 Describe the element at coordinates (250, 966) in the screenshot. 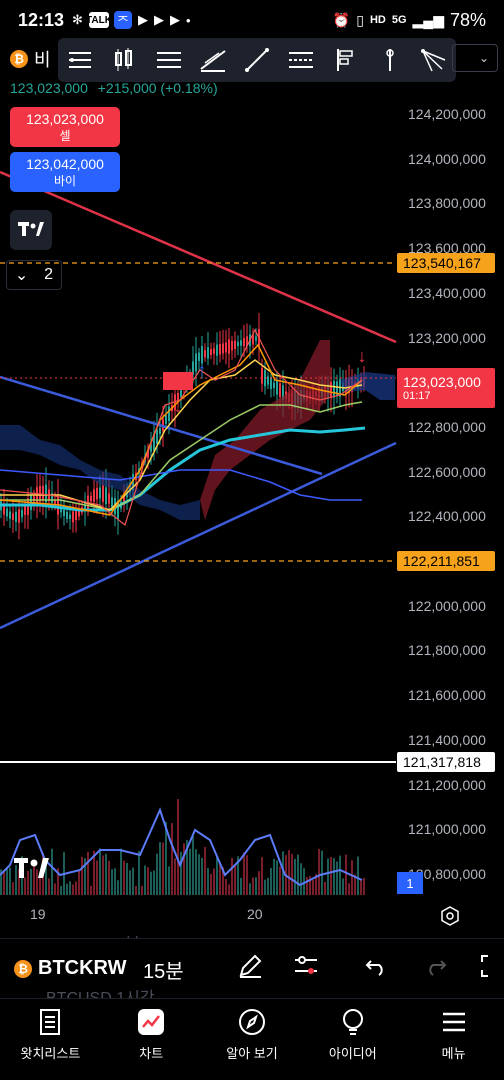

I see `draw-pen-icon` at that location.